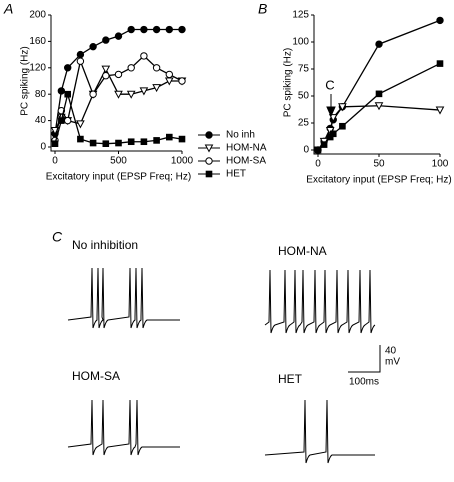  What do you see at coordinates (8, 9) in the screenshot?
I see `panel-label: A` at bounding box center [8, 9].